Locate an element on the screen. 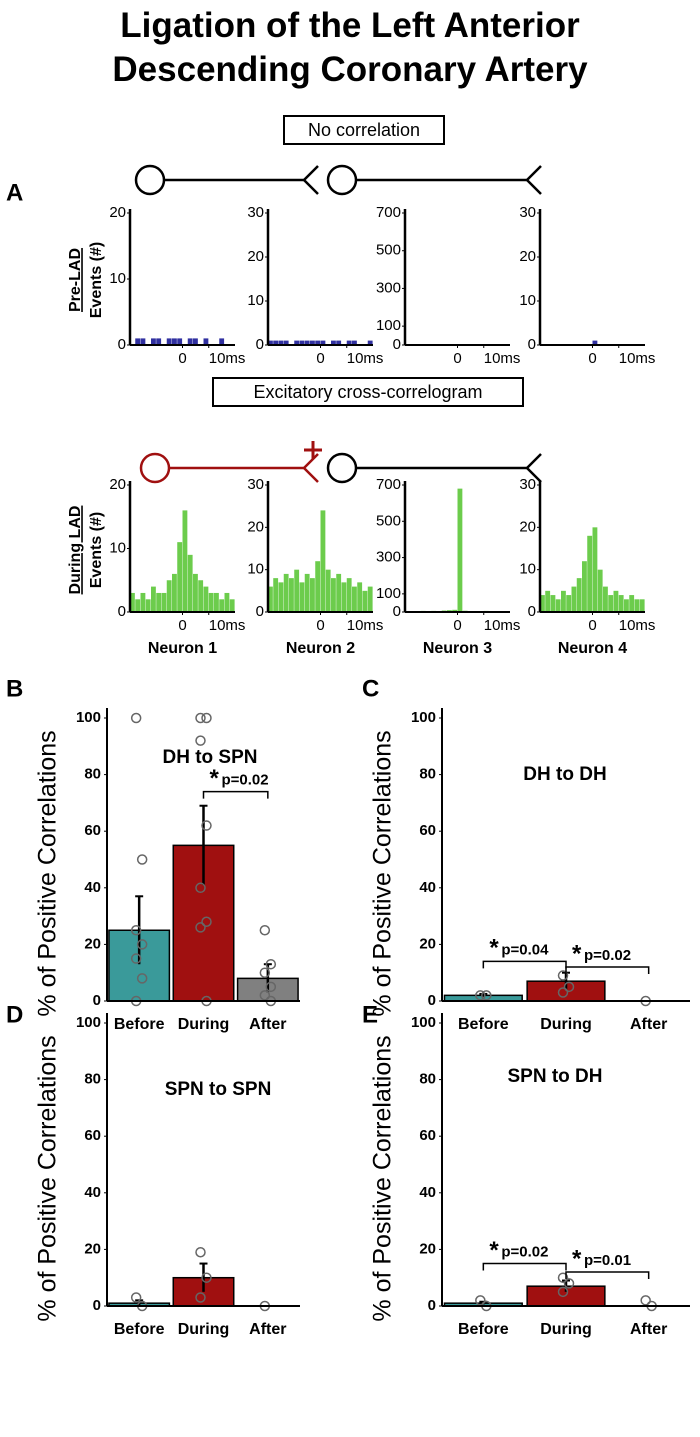  row-condition: During LAD is located at coordinates (75, 550).